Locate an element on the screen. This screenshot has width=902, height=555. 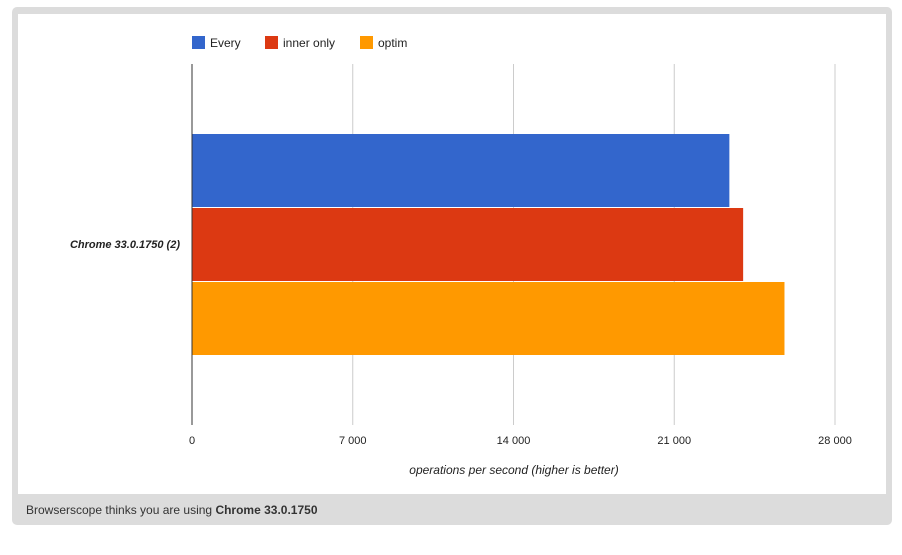
bar-Every is located at coordinates (461, 170).